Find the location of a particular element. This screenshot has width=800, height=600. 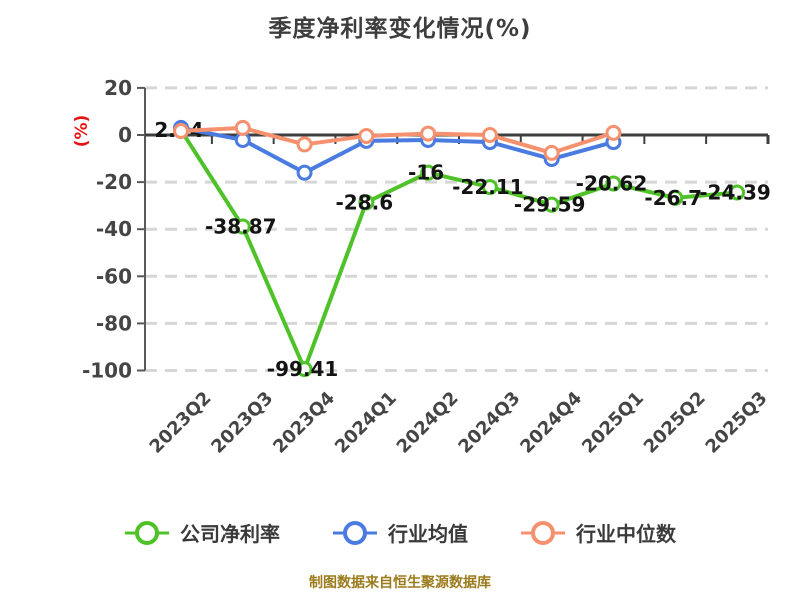

legend-item-industry-mean: 行业均值 is located at coordinates (400, 532).